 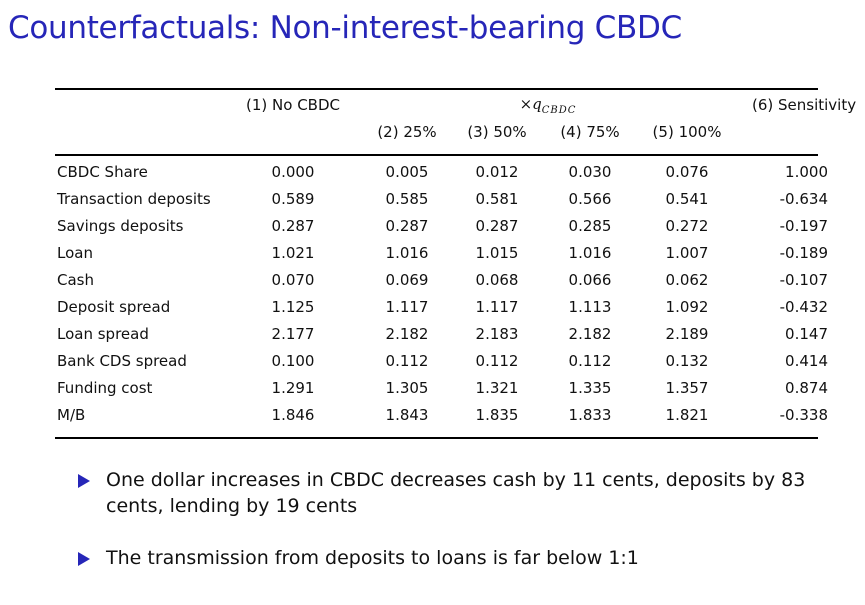 I want to click on table-cell: 1.833, so click(x=590, y=415).